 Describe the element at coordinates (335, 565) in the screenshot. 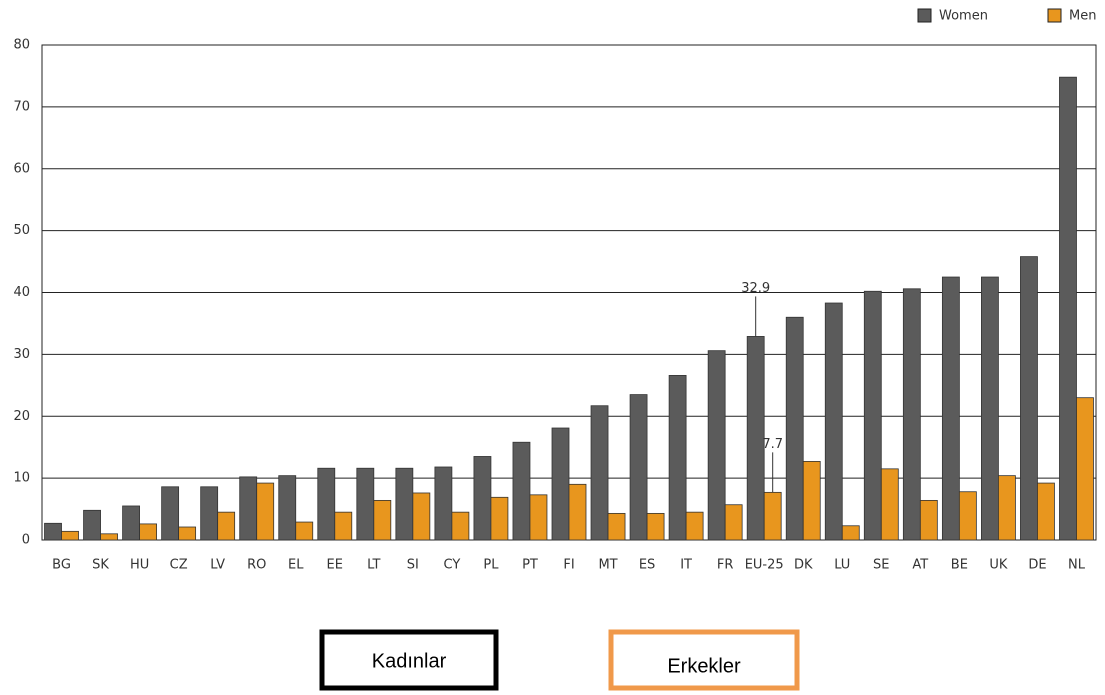

I see `x-tick-label: EE` at that location.